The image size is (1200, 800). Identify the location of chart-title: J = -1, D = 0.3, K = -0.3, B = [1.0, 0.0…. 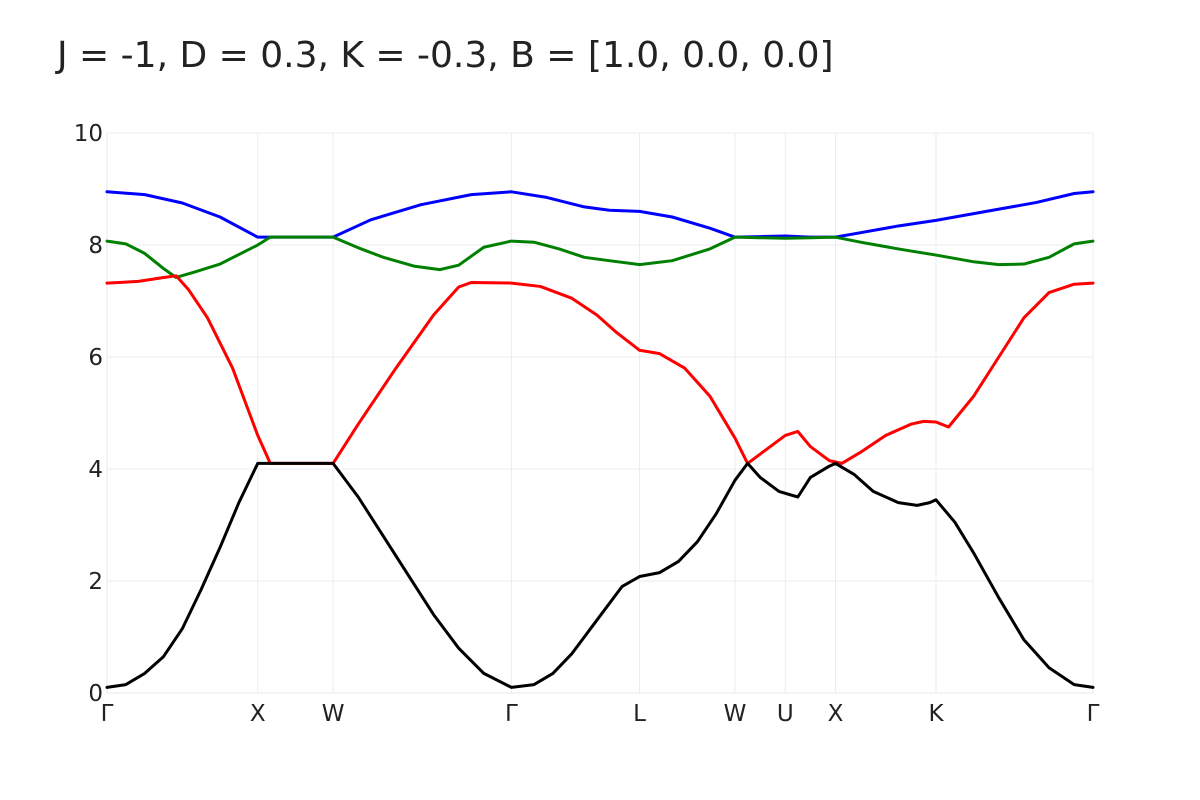
(444, 55).